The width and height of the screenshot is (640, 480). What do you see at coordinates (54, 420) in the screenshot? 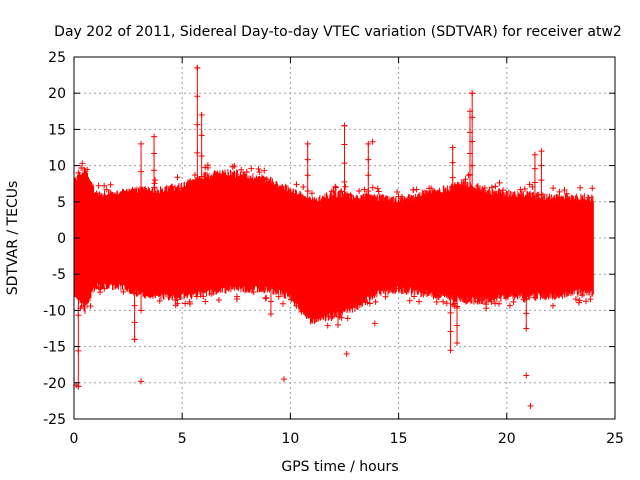
I see `y-tick-label: -25` at bounding box center [54, 420].